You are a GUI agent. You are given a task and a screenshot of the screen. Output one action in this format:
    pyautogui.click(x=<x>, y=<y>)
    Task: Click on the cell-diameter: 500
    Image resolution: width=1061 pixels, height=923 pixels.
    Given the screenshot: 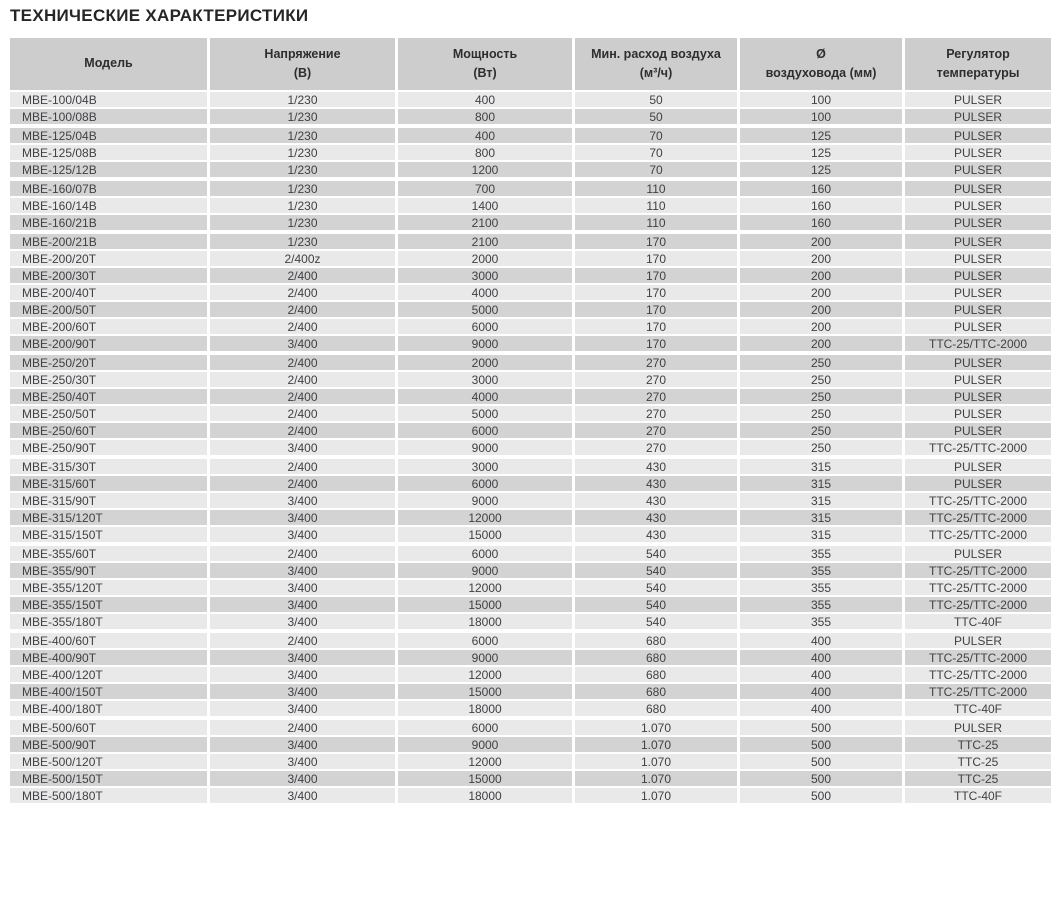 What is the action you would take?
    pyautogui.click(x=821, y=727)
    